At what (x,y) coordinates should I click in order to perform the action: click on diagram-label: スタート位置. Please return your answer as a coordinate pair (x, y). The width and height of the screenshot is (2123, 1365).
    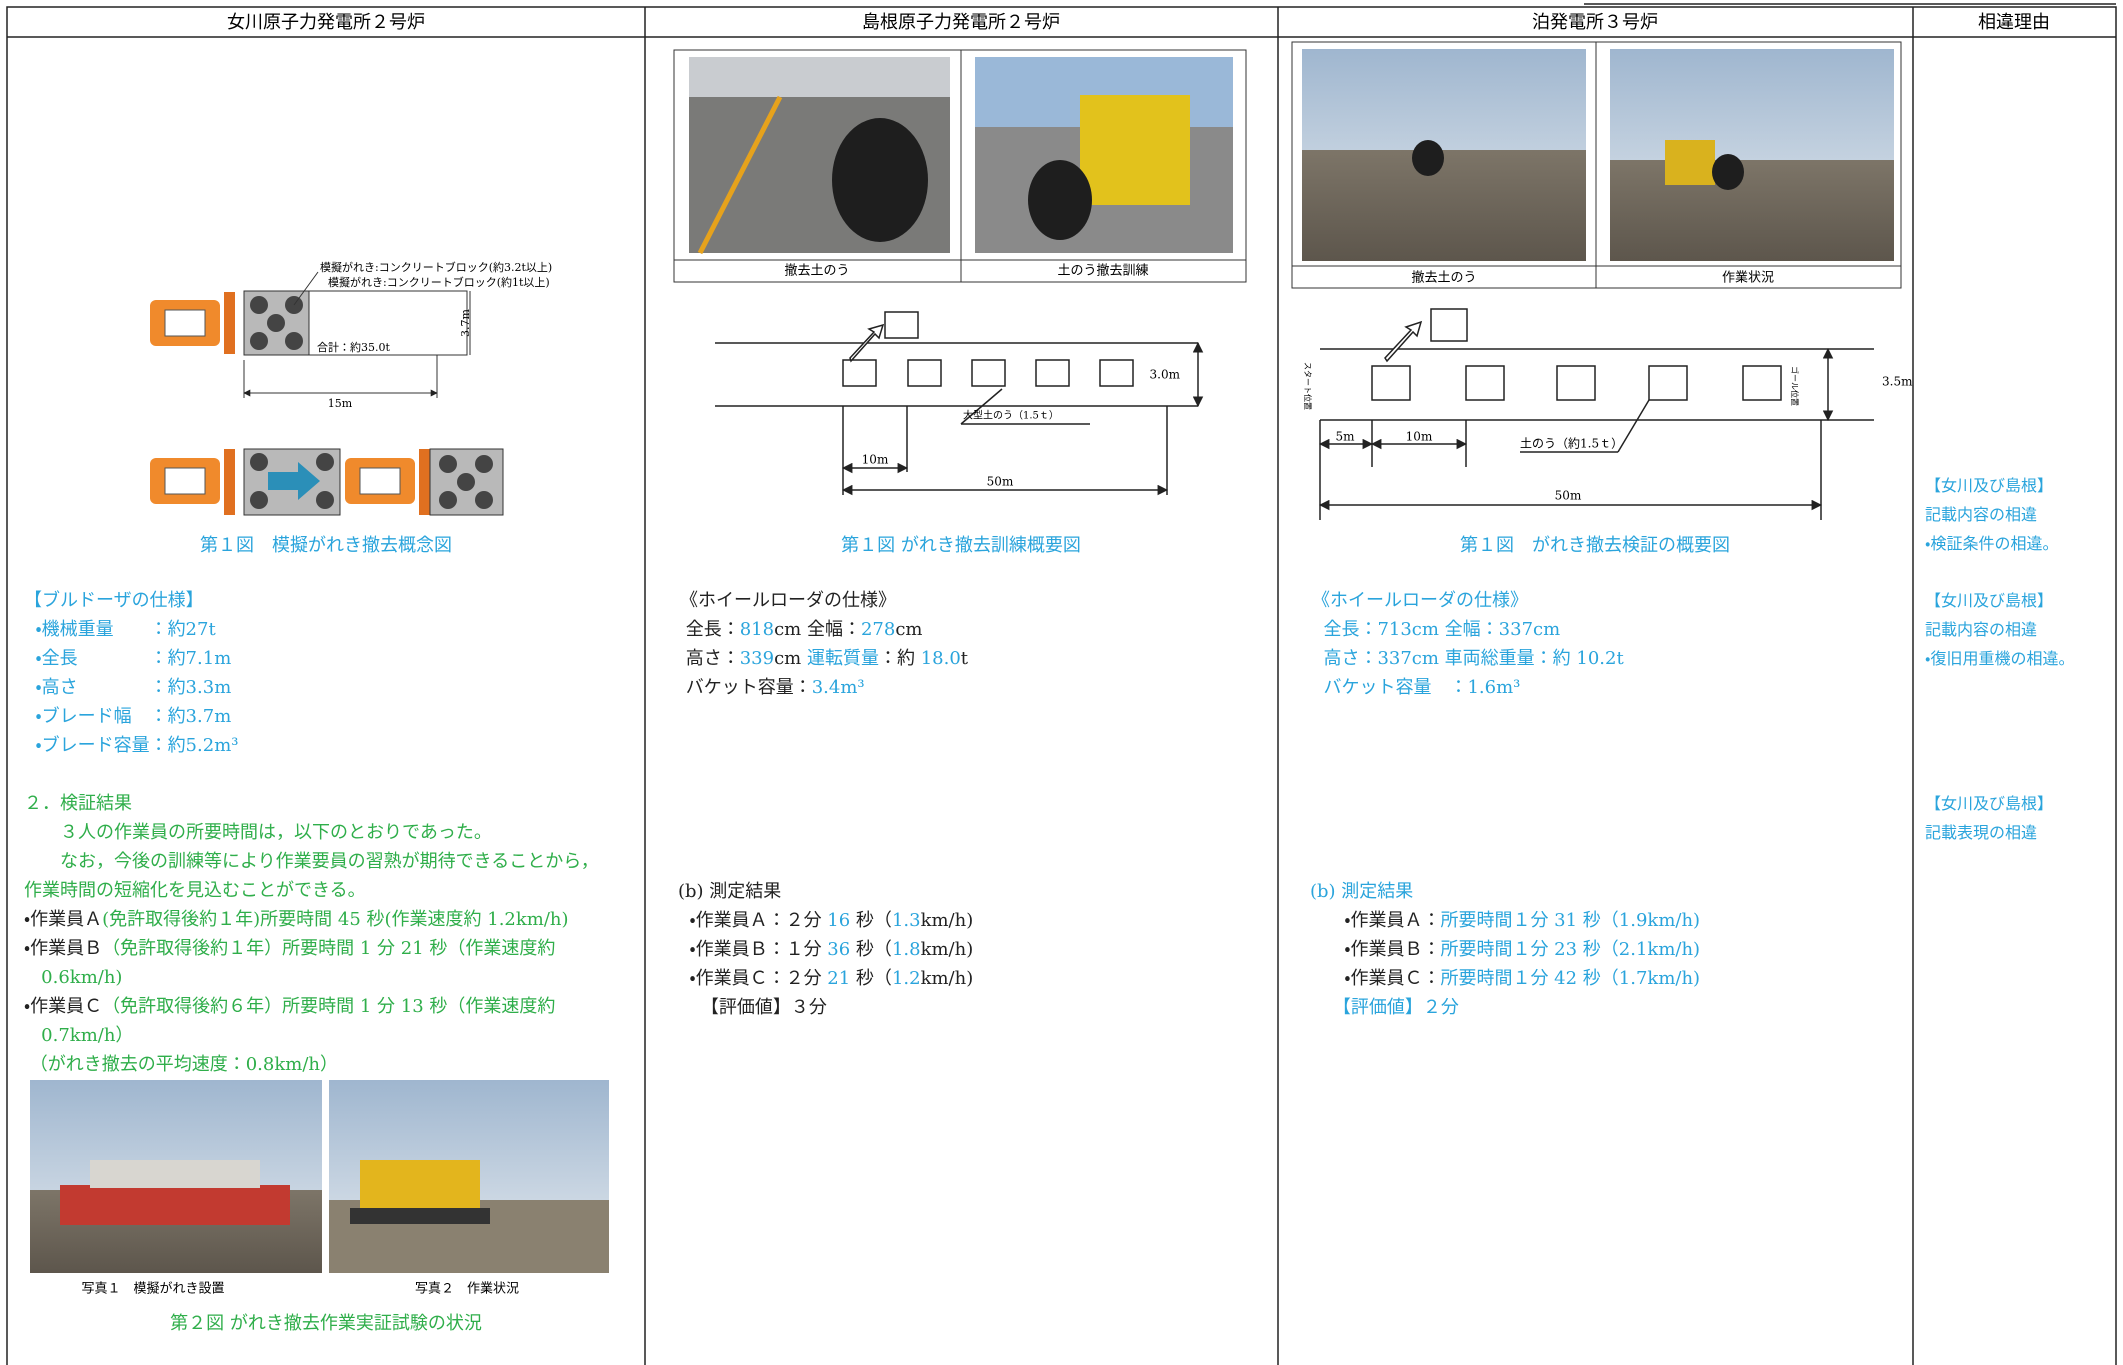
    Looking at the image, I should click on (1308, 386).